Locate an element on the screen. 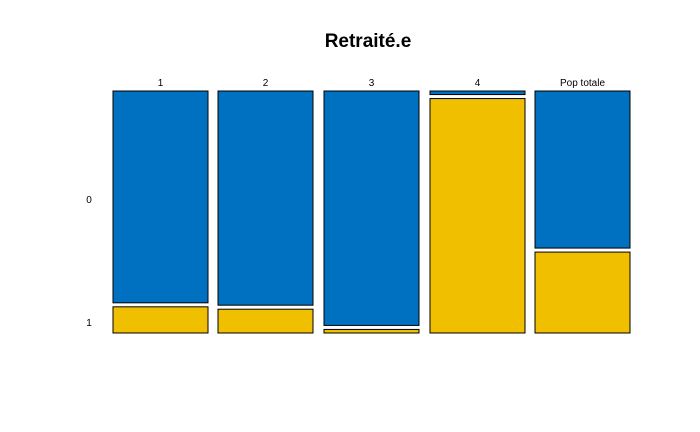  column-label-4: Pop totale is located at coordinates (582, 83).